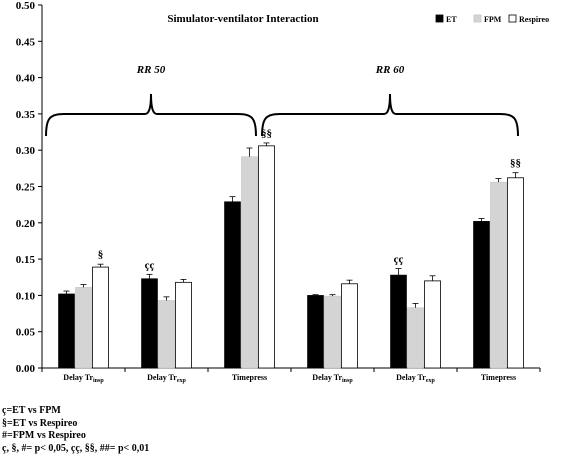  I want to click on rr-label: RR 60, so click(390, 70).